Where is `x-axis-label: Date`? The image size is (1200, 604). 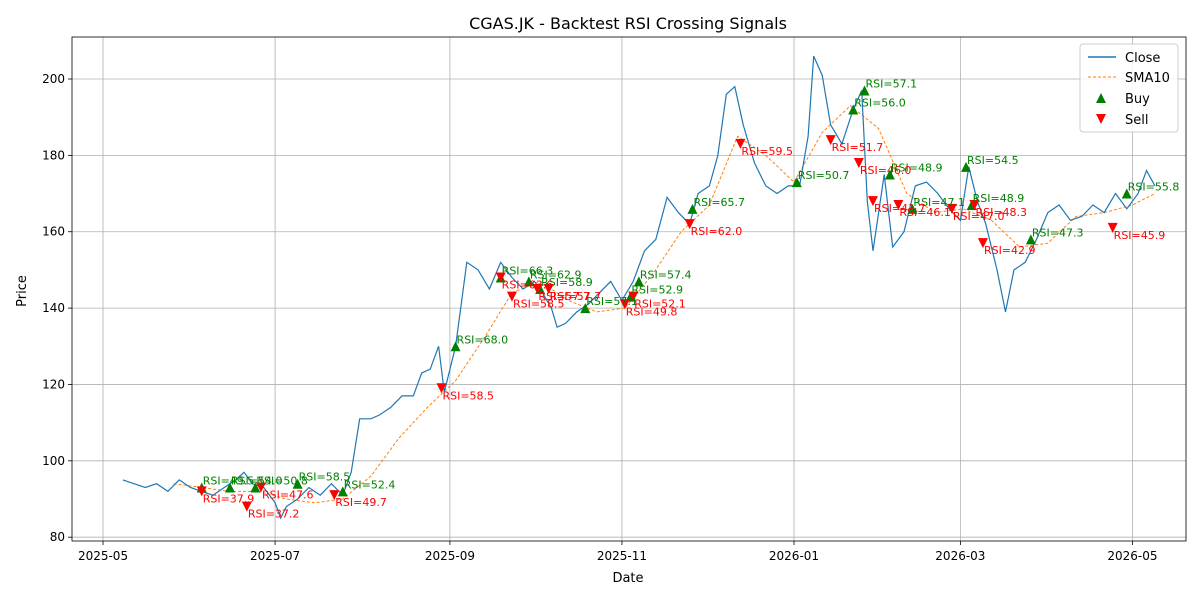
x-axis-label: Date is located at coordinates (627, 578).